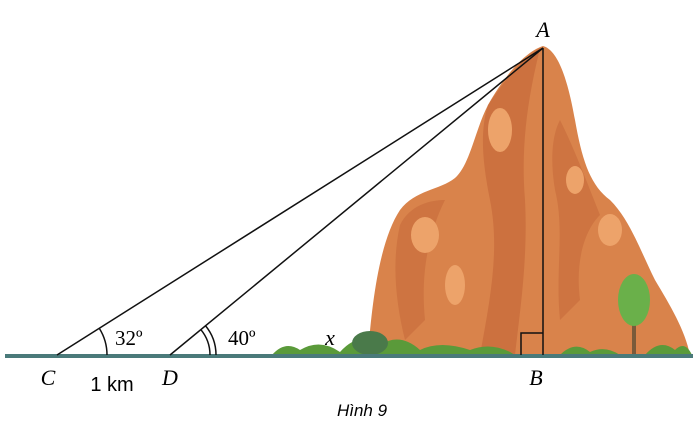 Image resolution: width=698 pixels, height=429 pixels. I want to click on angle-label: 32º, so click(129, 338).